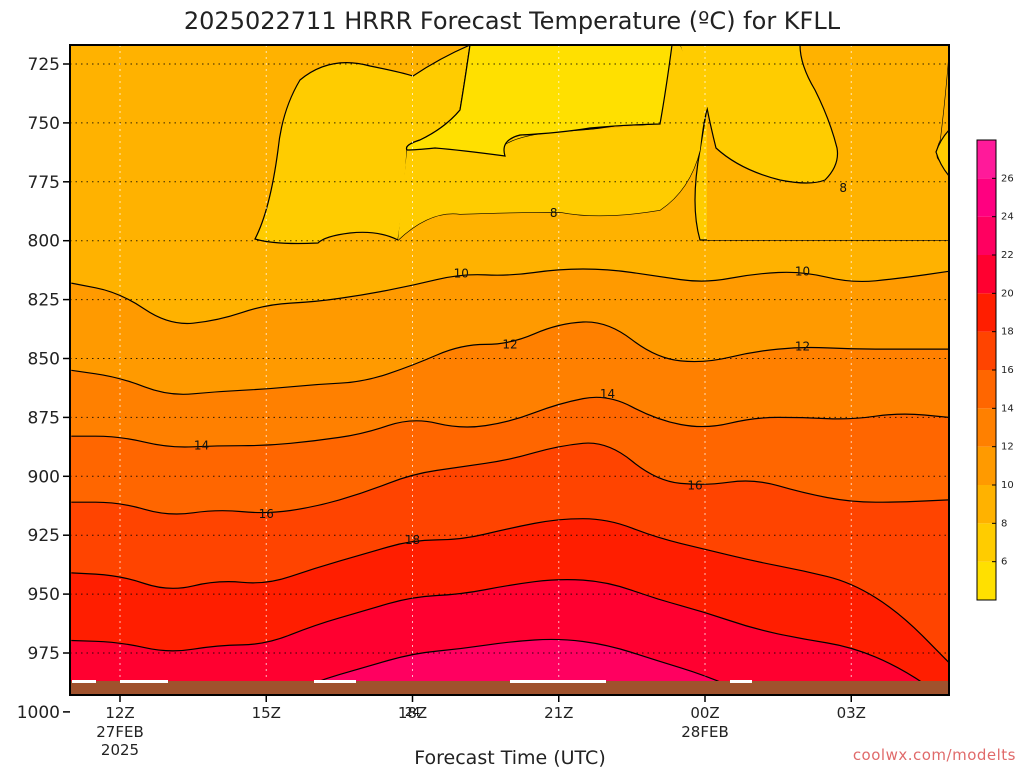 This screenshot has height=768, width=1024. Describe the element at coordinates (44, 183) in the screenshot. I see `y-tick-label-775: 775` at that location.